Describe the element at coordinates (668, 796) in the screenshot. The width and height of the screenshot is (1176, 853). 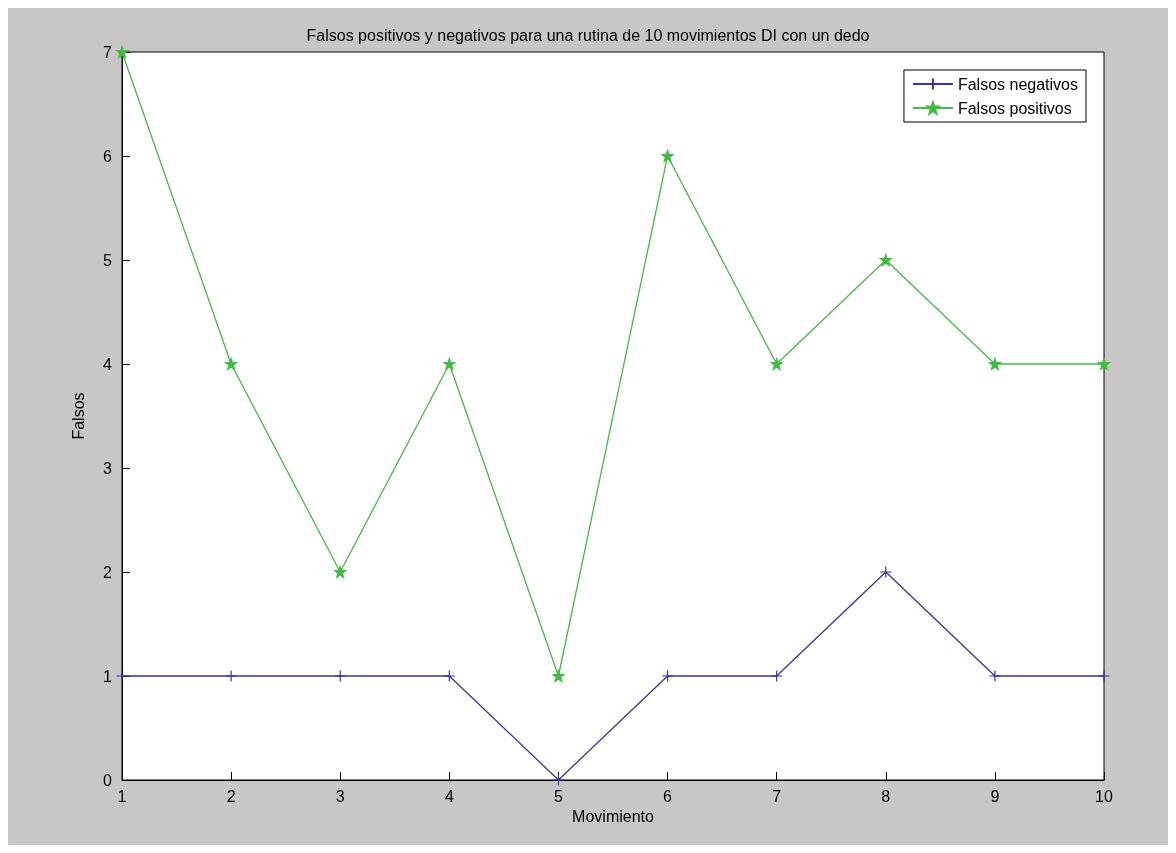
I see `x-tick-label: 6` at that location.